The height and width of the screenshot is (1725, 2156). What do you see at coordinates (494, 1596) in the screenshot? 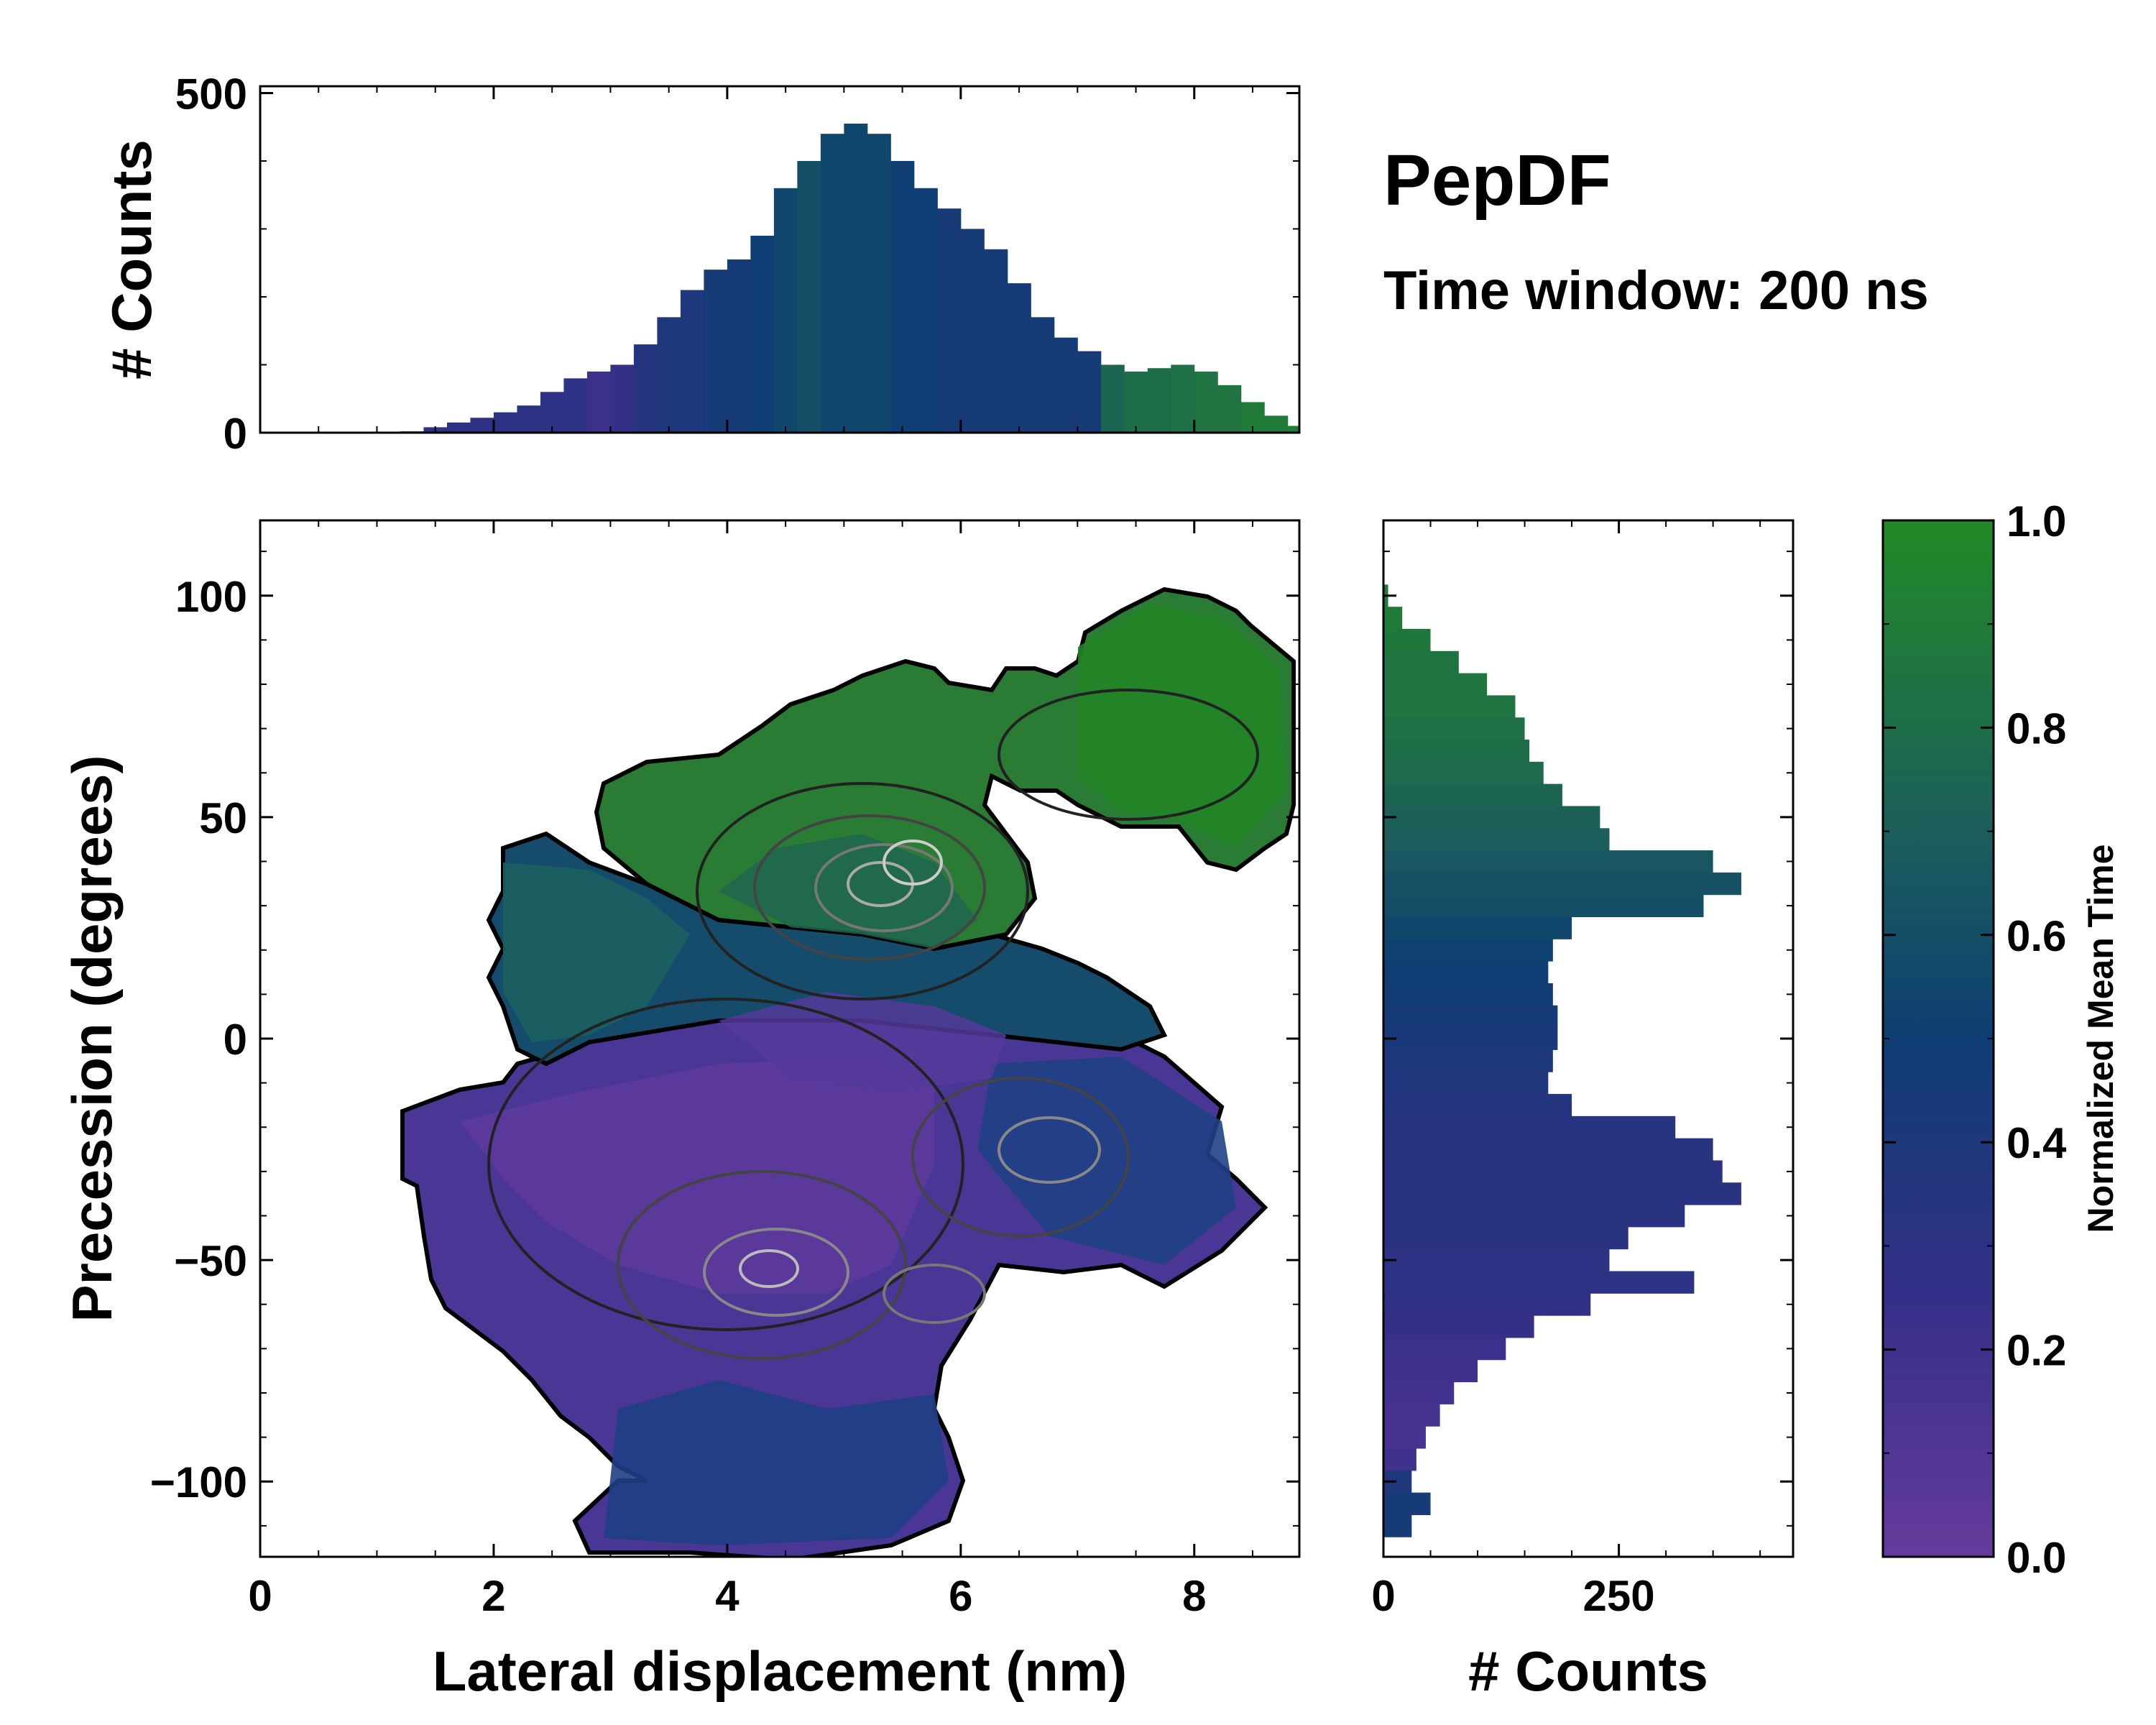
I see `x-tick-label: 2` at bounding box center [494, 1596].